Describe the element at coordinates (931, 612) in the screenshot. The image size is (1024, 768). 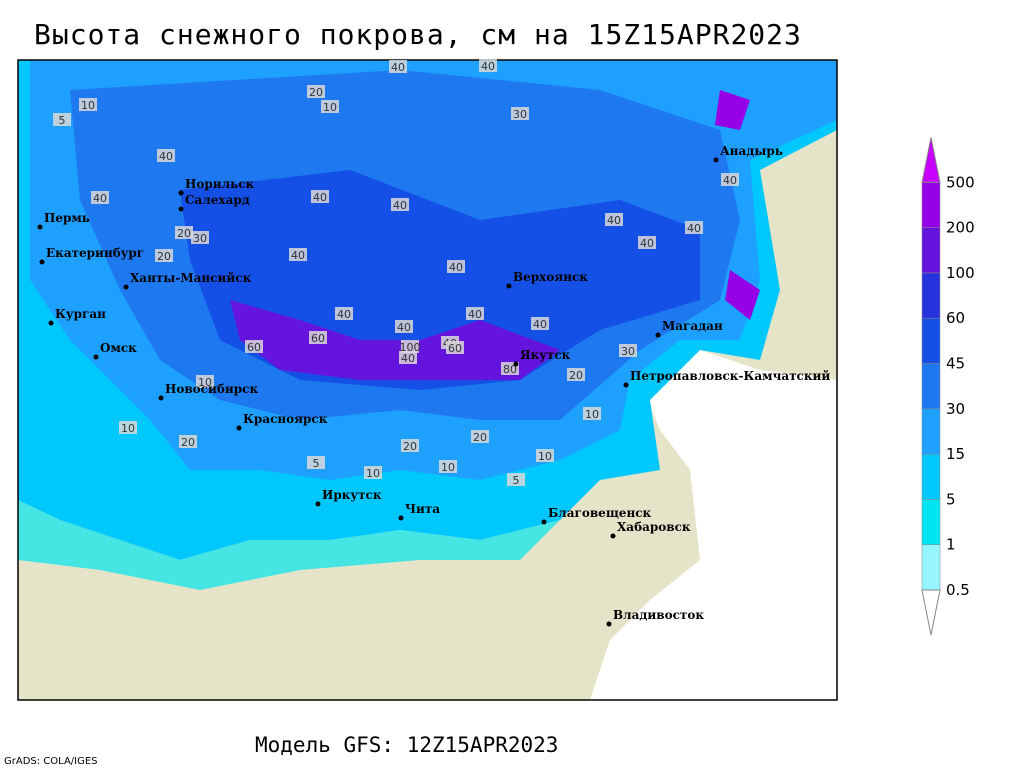
I see `colorbar-bottom` at that location.